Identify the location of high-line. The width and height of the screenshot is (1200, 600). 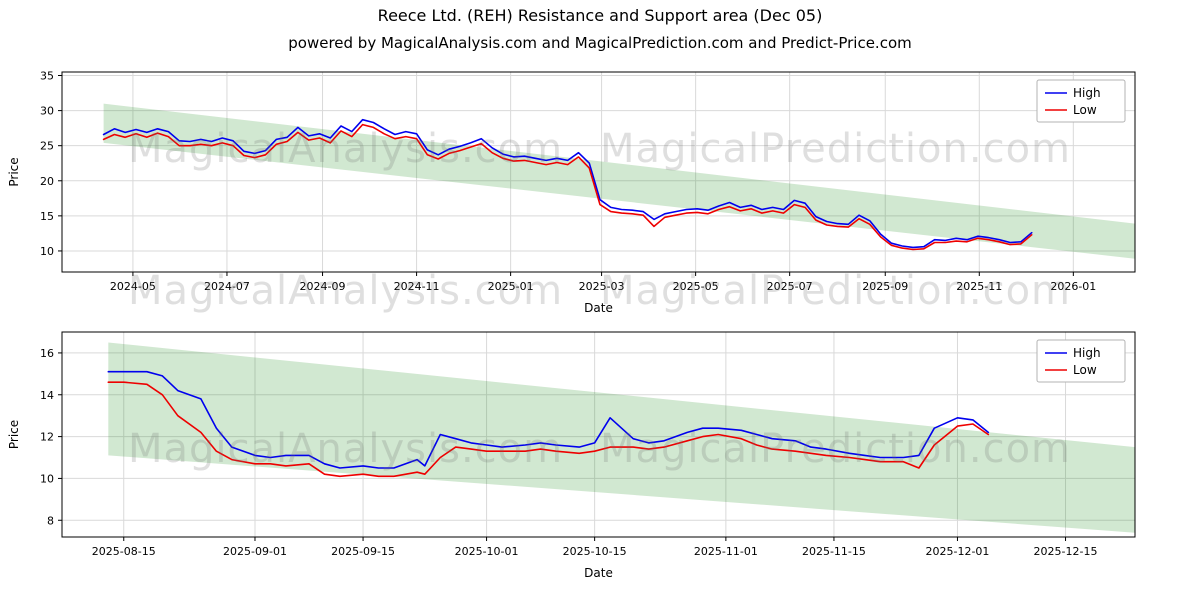
(548, 419).